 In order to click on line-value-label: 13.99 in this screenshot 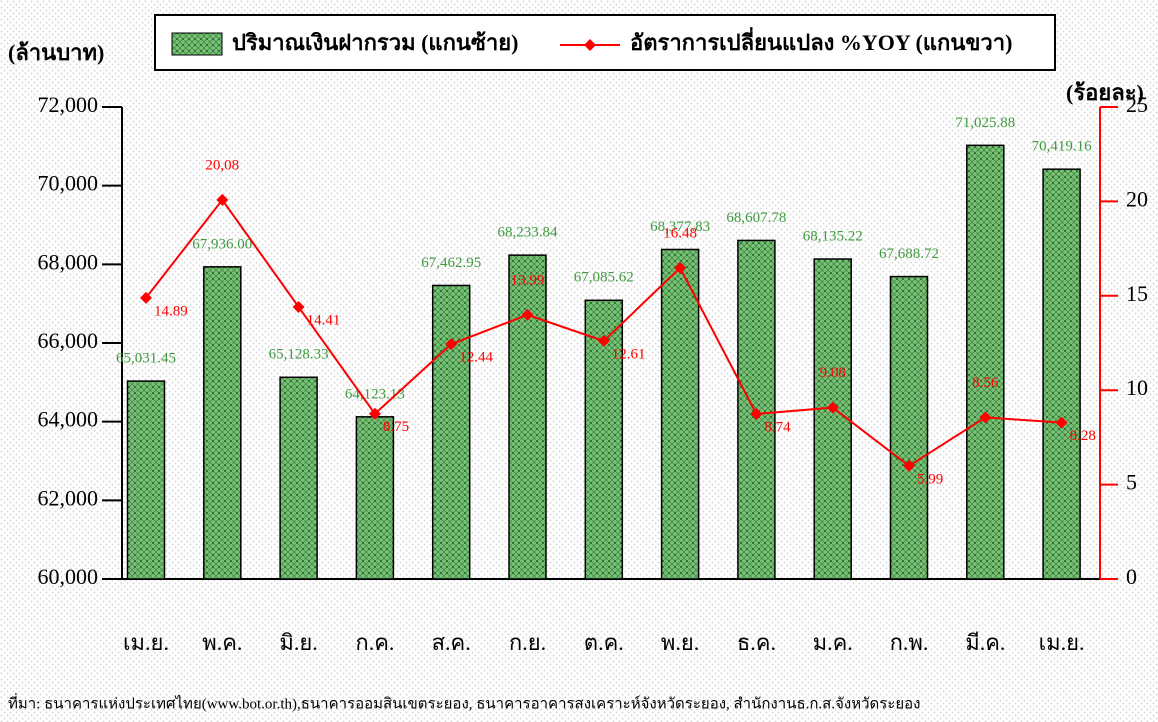, I will do `click(528, 280)`.